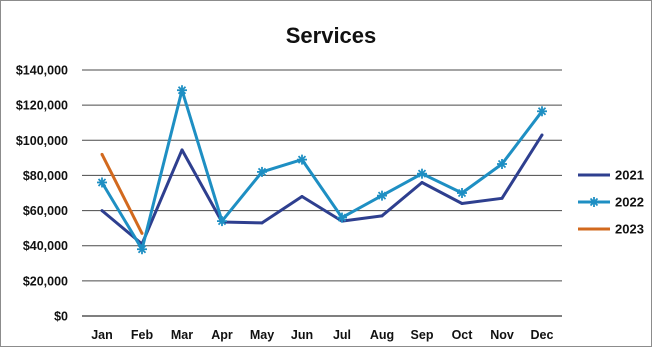  Describe the element at coordinates (422, 173) in the screenshot. I see `data-point-2022-sep` at that location.